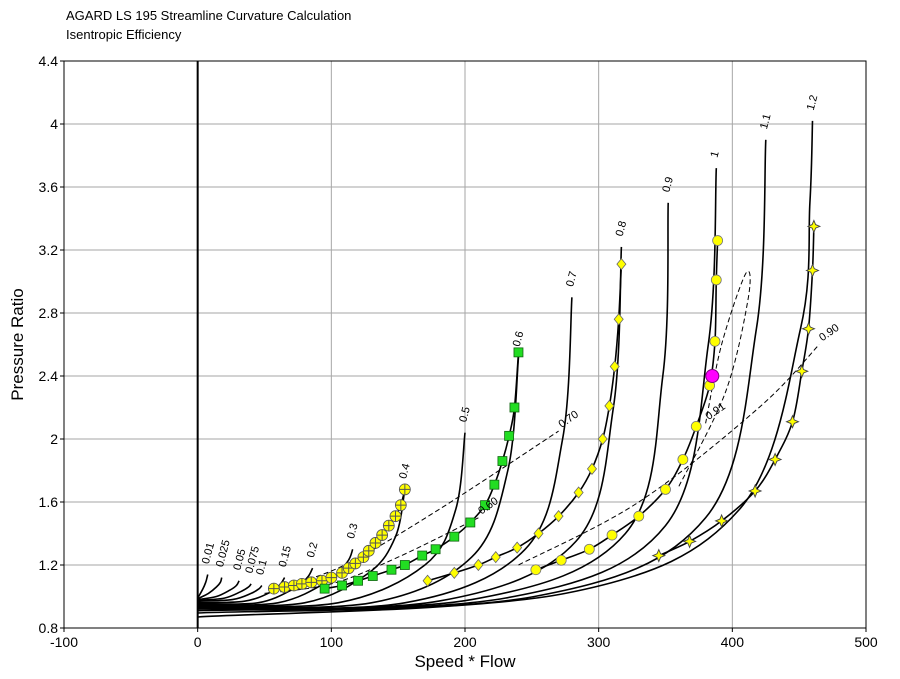 This screenshot has height=679, width=900. Describe the element at coordinates (668, 185) in the screenshot. I see `speed-line-label: 0.9` at that location.